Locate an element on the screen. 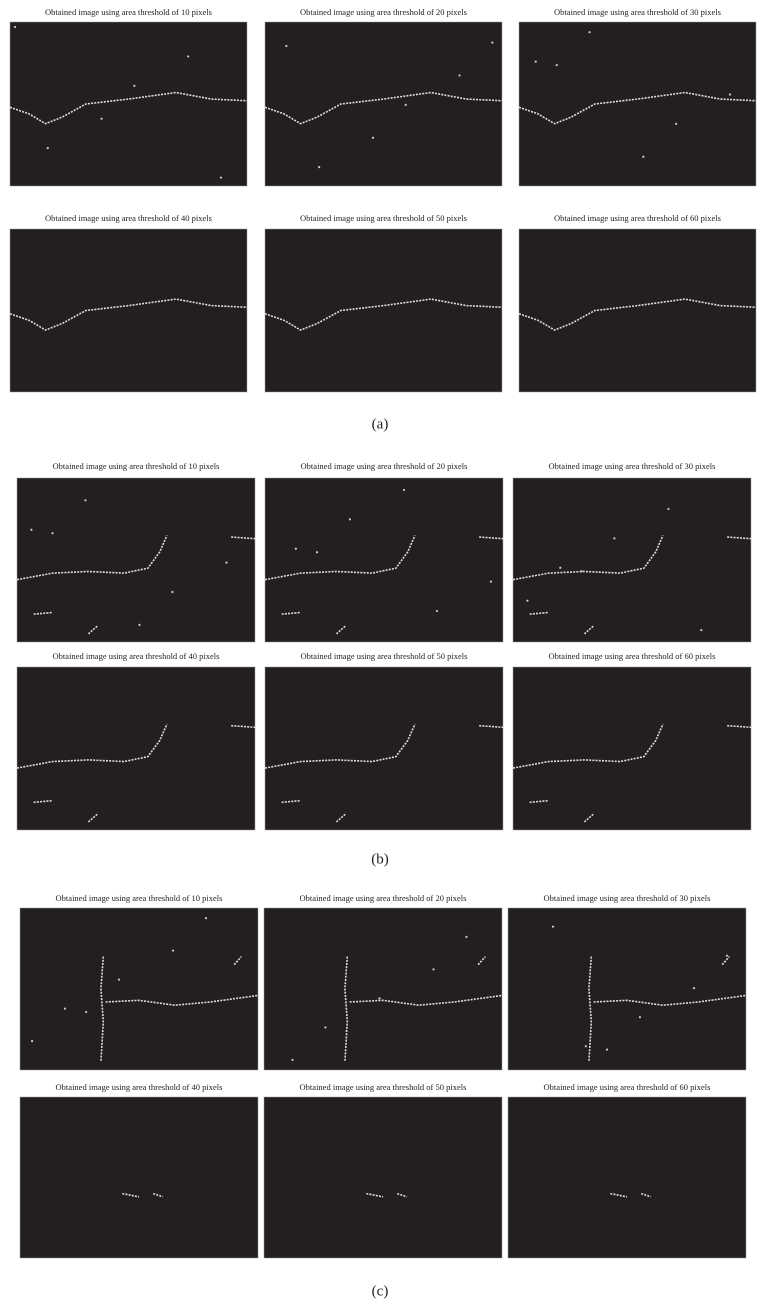  figure-label: (b) is located at coordinates (380, 859).